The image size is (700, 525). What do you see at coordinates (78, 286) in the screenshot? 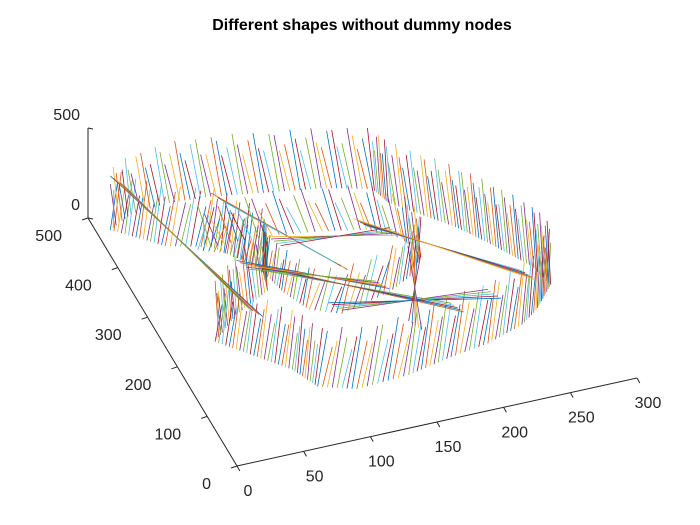
I see `y-tick-label: 400` at bounding box center [78, 286].